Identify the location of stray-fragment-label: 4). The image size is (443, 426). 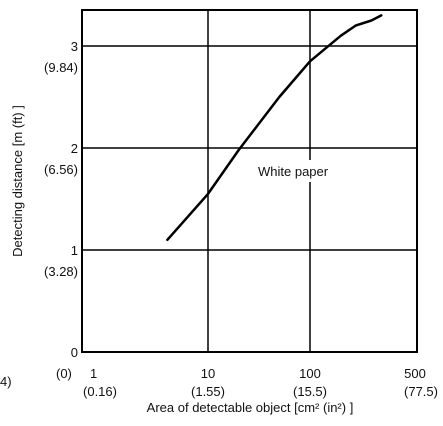
(6, 381).